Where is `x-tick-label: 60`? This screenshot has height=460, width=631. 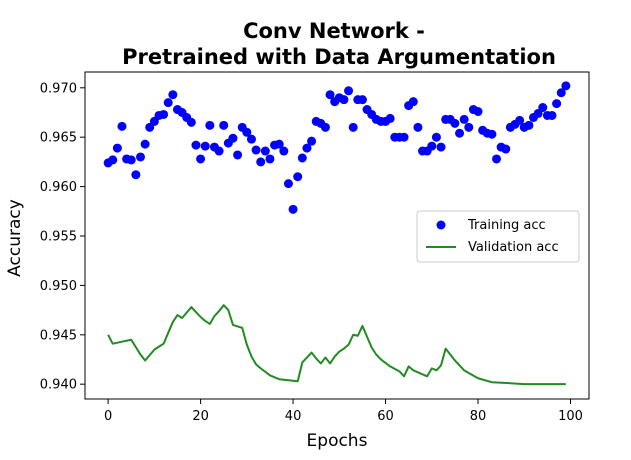 x-tick-label: 60 is located at coordinates (385, 416).